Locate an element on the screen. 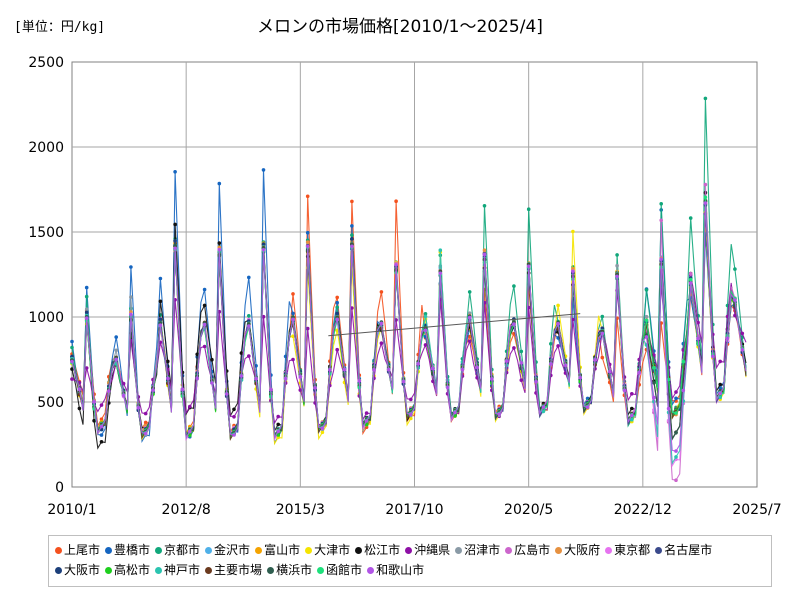  legend-item: 大津市 is located at coordinates (327, 550).